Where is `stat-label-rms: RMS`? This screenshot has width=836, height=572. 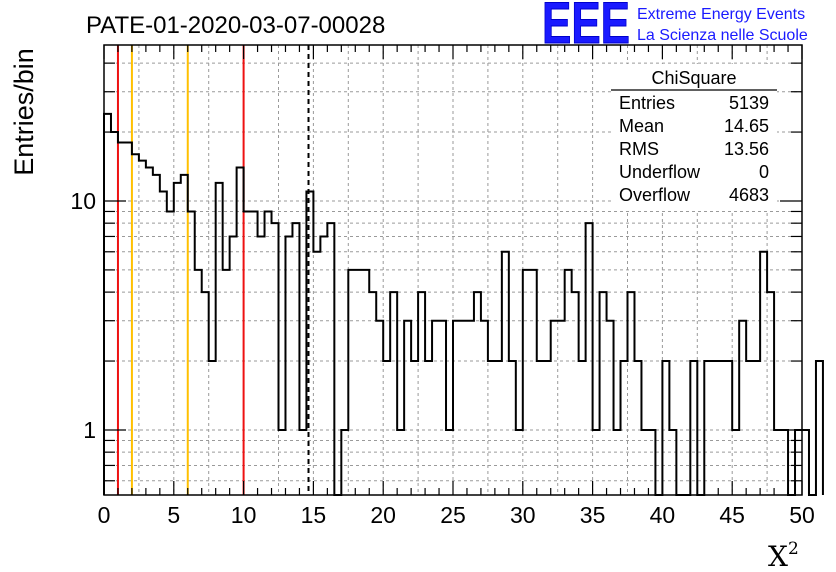
stat-label-rms: RMS is located at coordinates (639, 149).